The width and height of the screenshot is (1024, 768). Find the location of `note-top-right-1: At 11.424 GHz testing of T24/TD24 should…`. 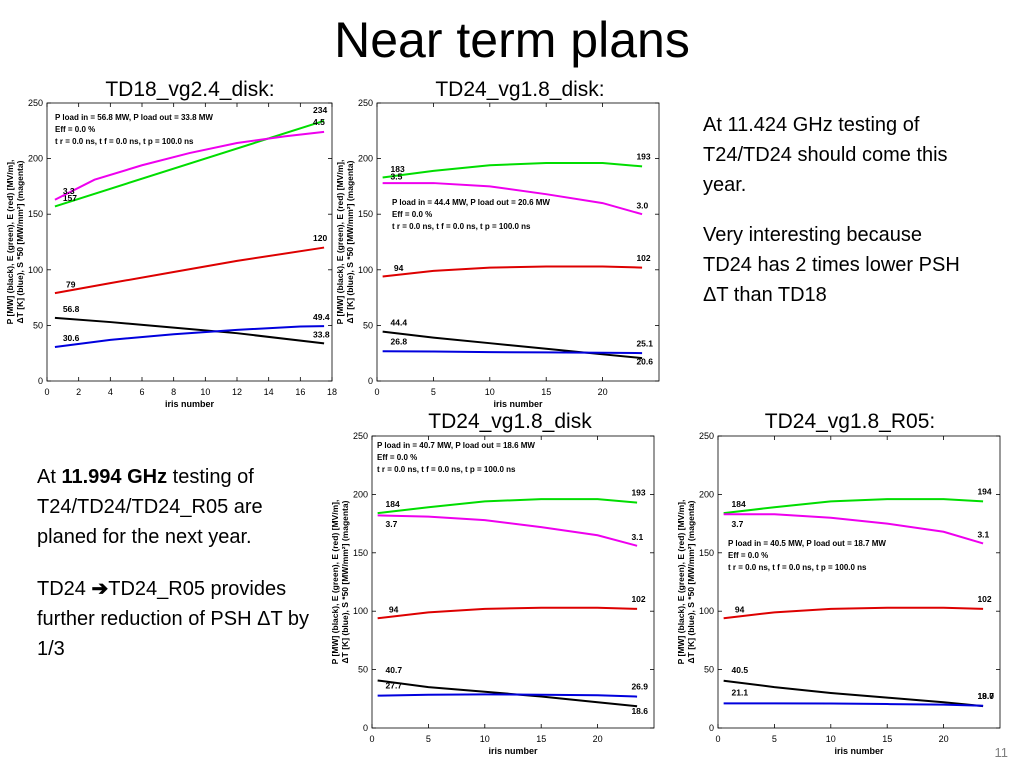

note-top-right-1: At 11.424 GHz testing of T24/TD24 should… is located at coordinates (825, 155).